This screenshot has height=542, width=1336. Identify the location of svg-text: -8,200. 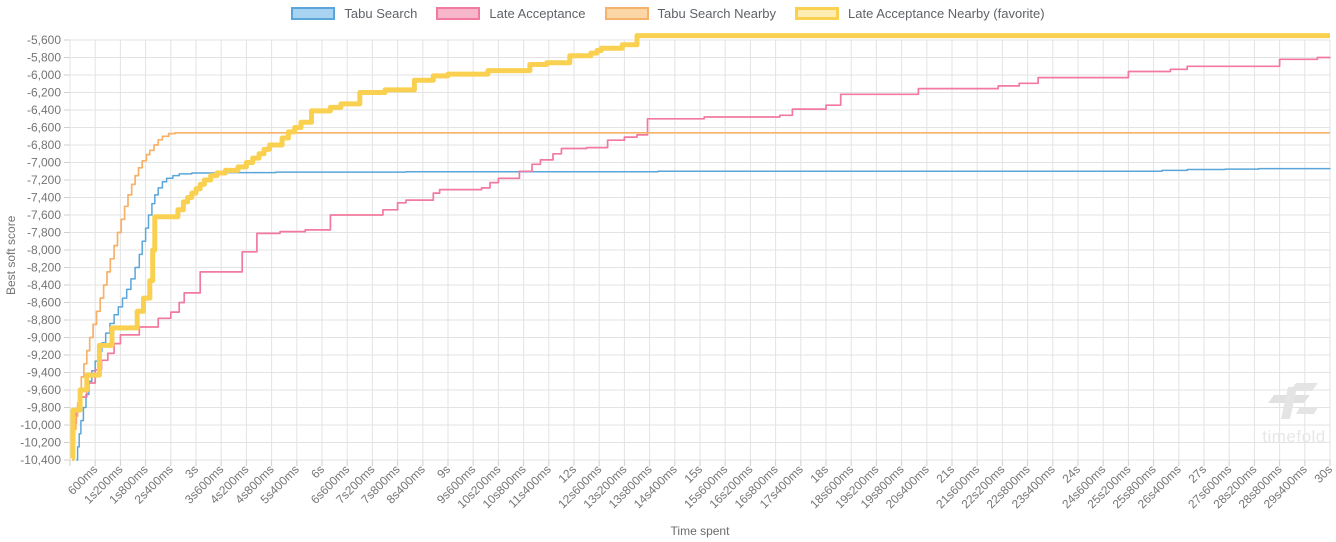
(44, 268).